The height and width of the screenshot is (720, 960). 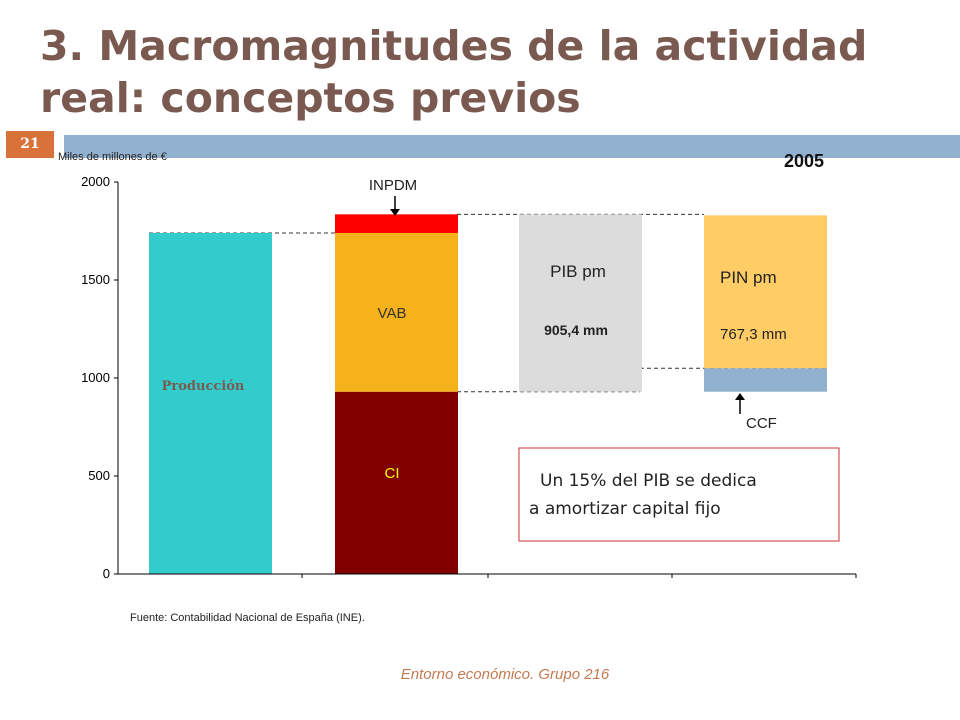 I want to click on y-tick-label-0: 0, so click(x=106, y=573).